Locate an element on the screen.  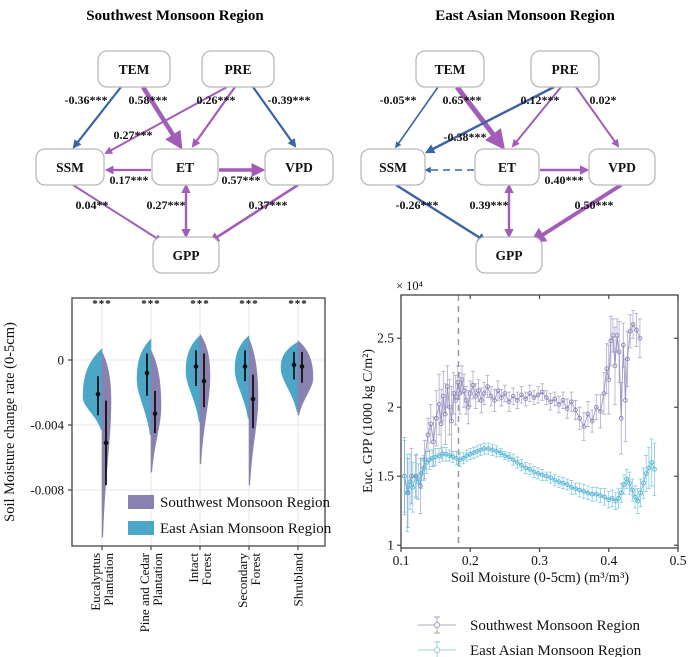
sem-edge-coeff-ET-GPP: 0.27*** is located at coordinates (166, 205).